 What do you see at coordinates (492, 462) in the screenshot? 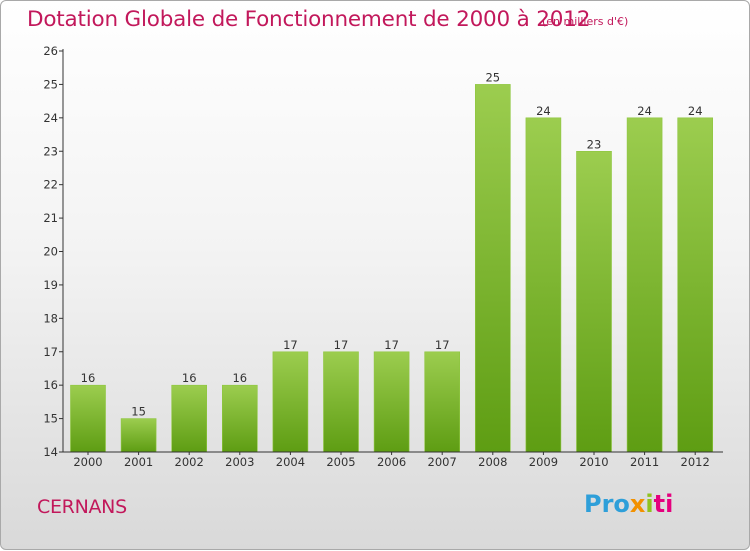
I see `x-tick-label: 2008` at bounding box center [492, 462].